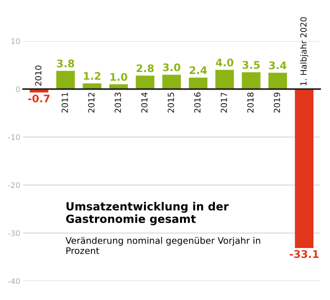 Image resolution: width=330 pixels, height=300 pixels. I want to click on x-tick-label: 2017, so click(224, 102).